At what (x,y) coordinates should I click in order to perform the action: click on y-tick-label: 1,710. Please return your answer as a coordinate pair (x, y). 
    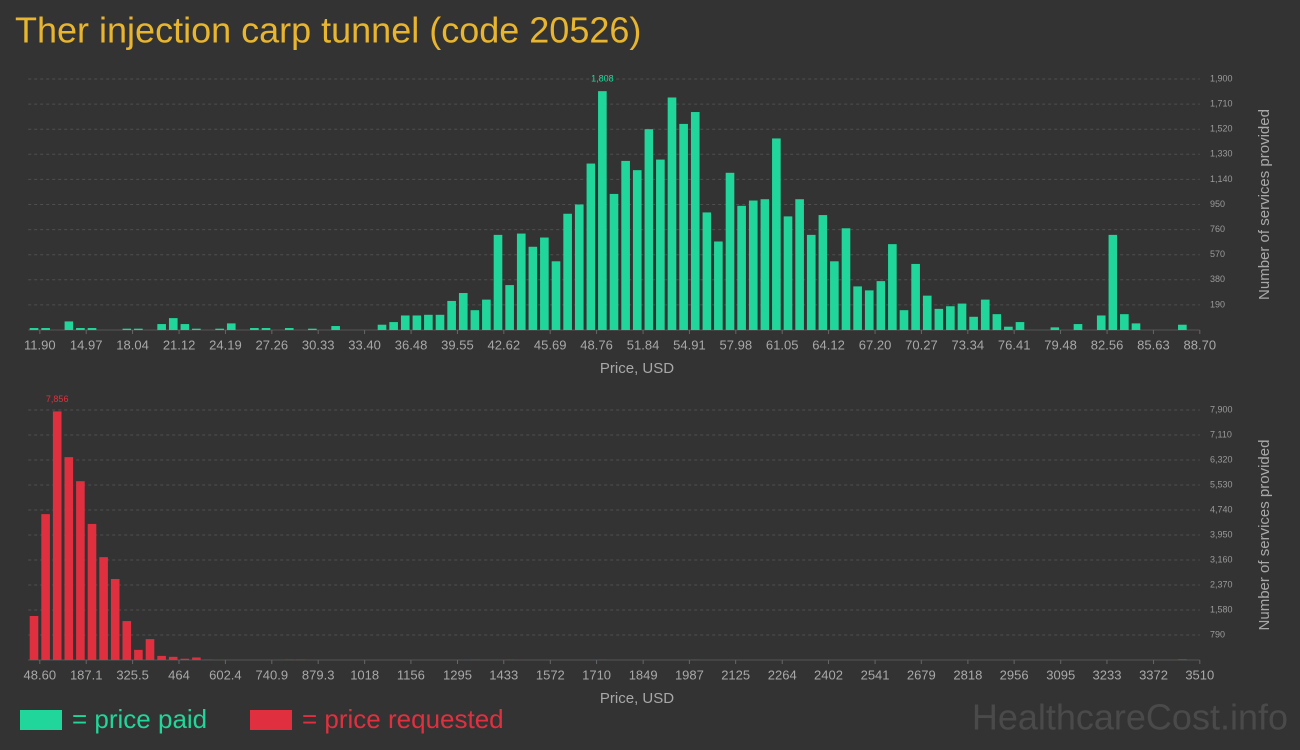
    Looking at the image, I should click on (1221, 103).